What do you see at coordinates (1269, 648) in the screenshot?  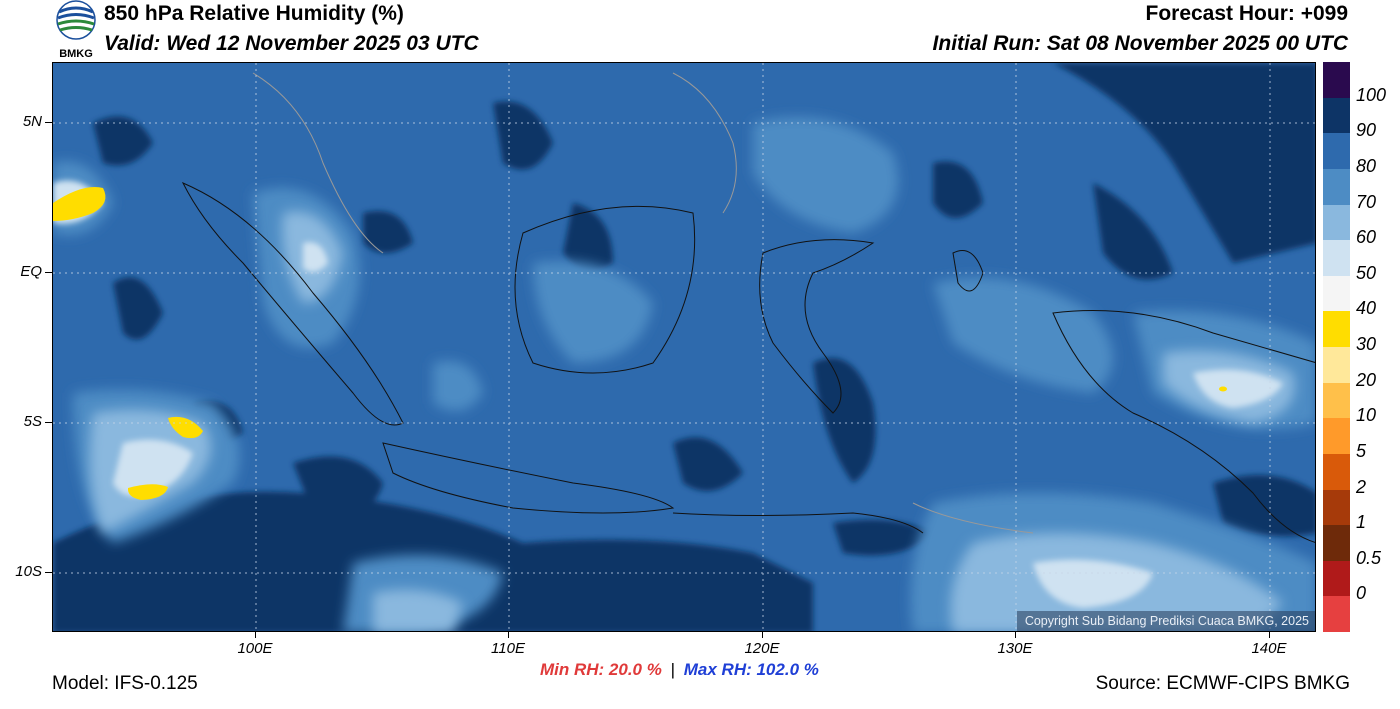 I see `lon-label-140e: 140E` at bounding box center [1269, 648].